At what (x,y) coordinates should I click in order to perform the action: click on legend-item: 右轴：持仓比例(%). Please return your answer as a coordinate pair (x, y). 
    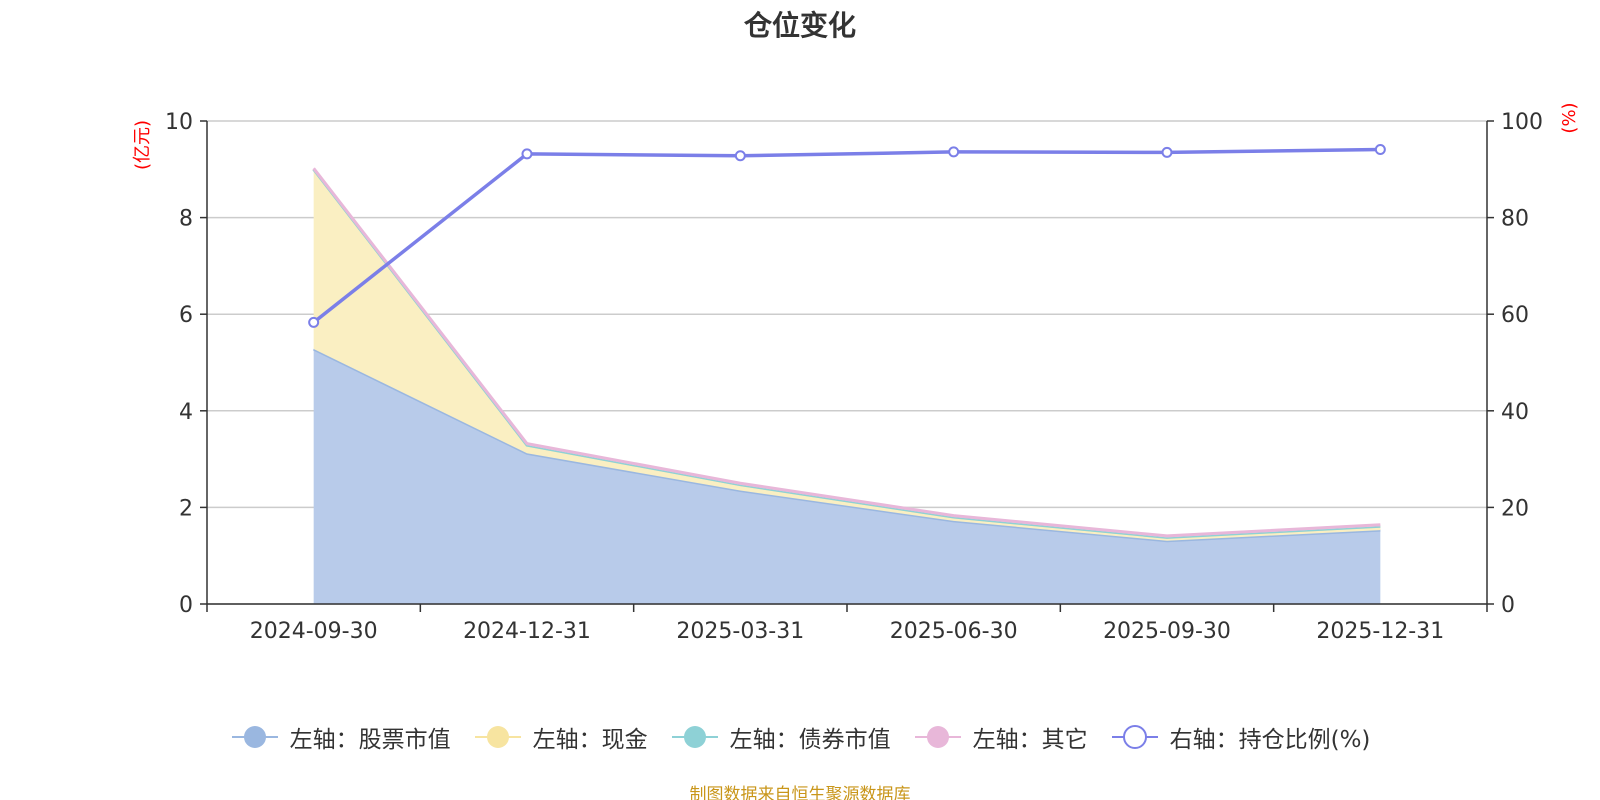
    Looking at the image, I should click on (1240, 737).